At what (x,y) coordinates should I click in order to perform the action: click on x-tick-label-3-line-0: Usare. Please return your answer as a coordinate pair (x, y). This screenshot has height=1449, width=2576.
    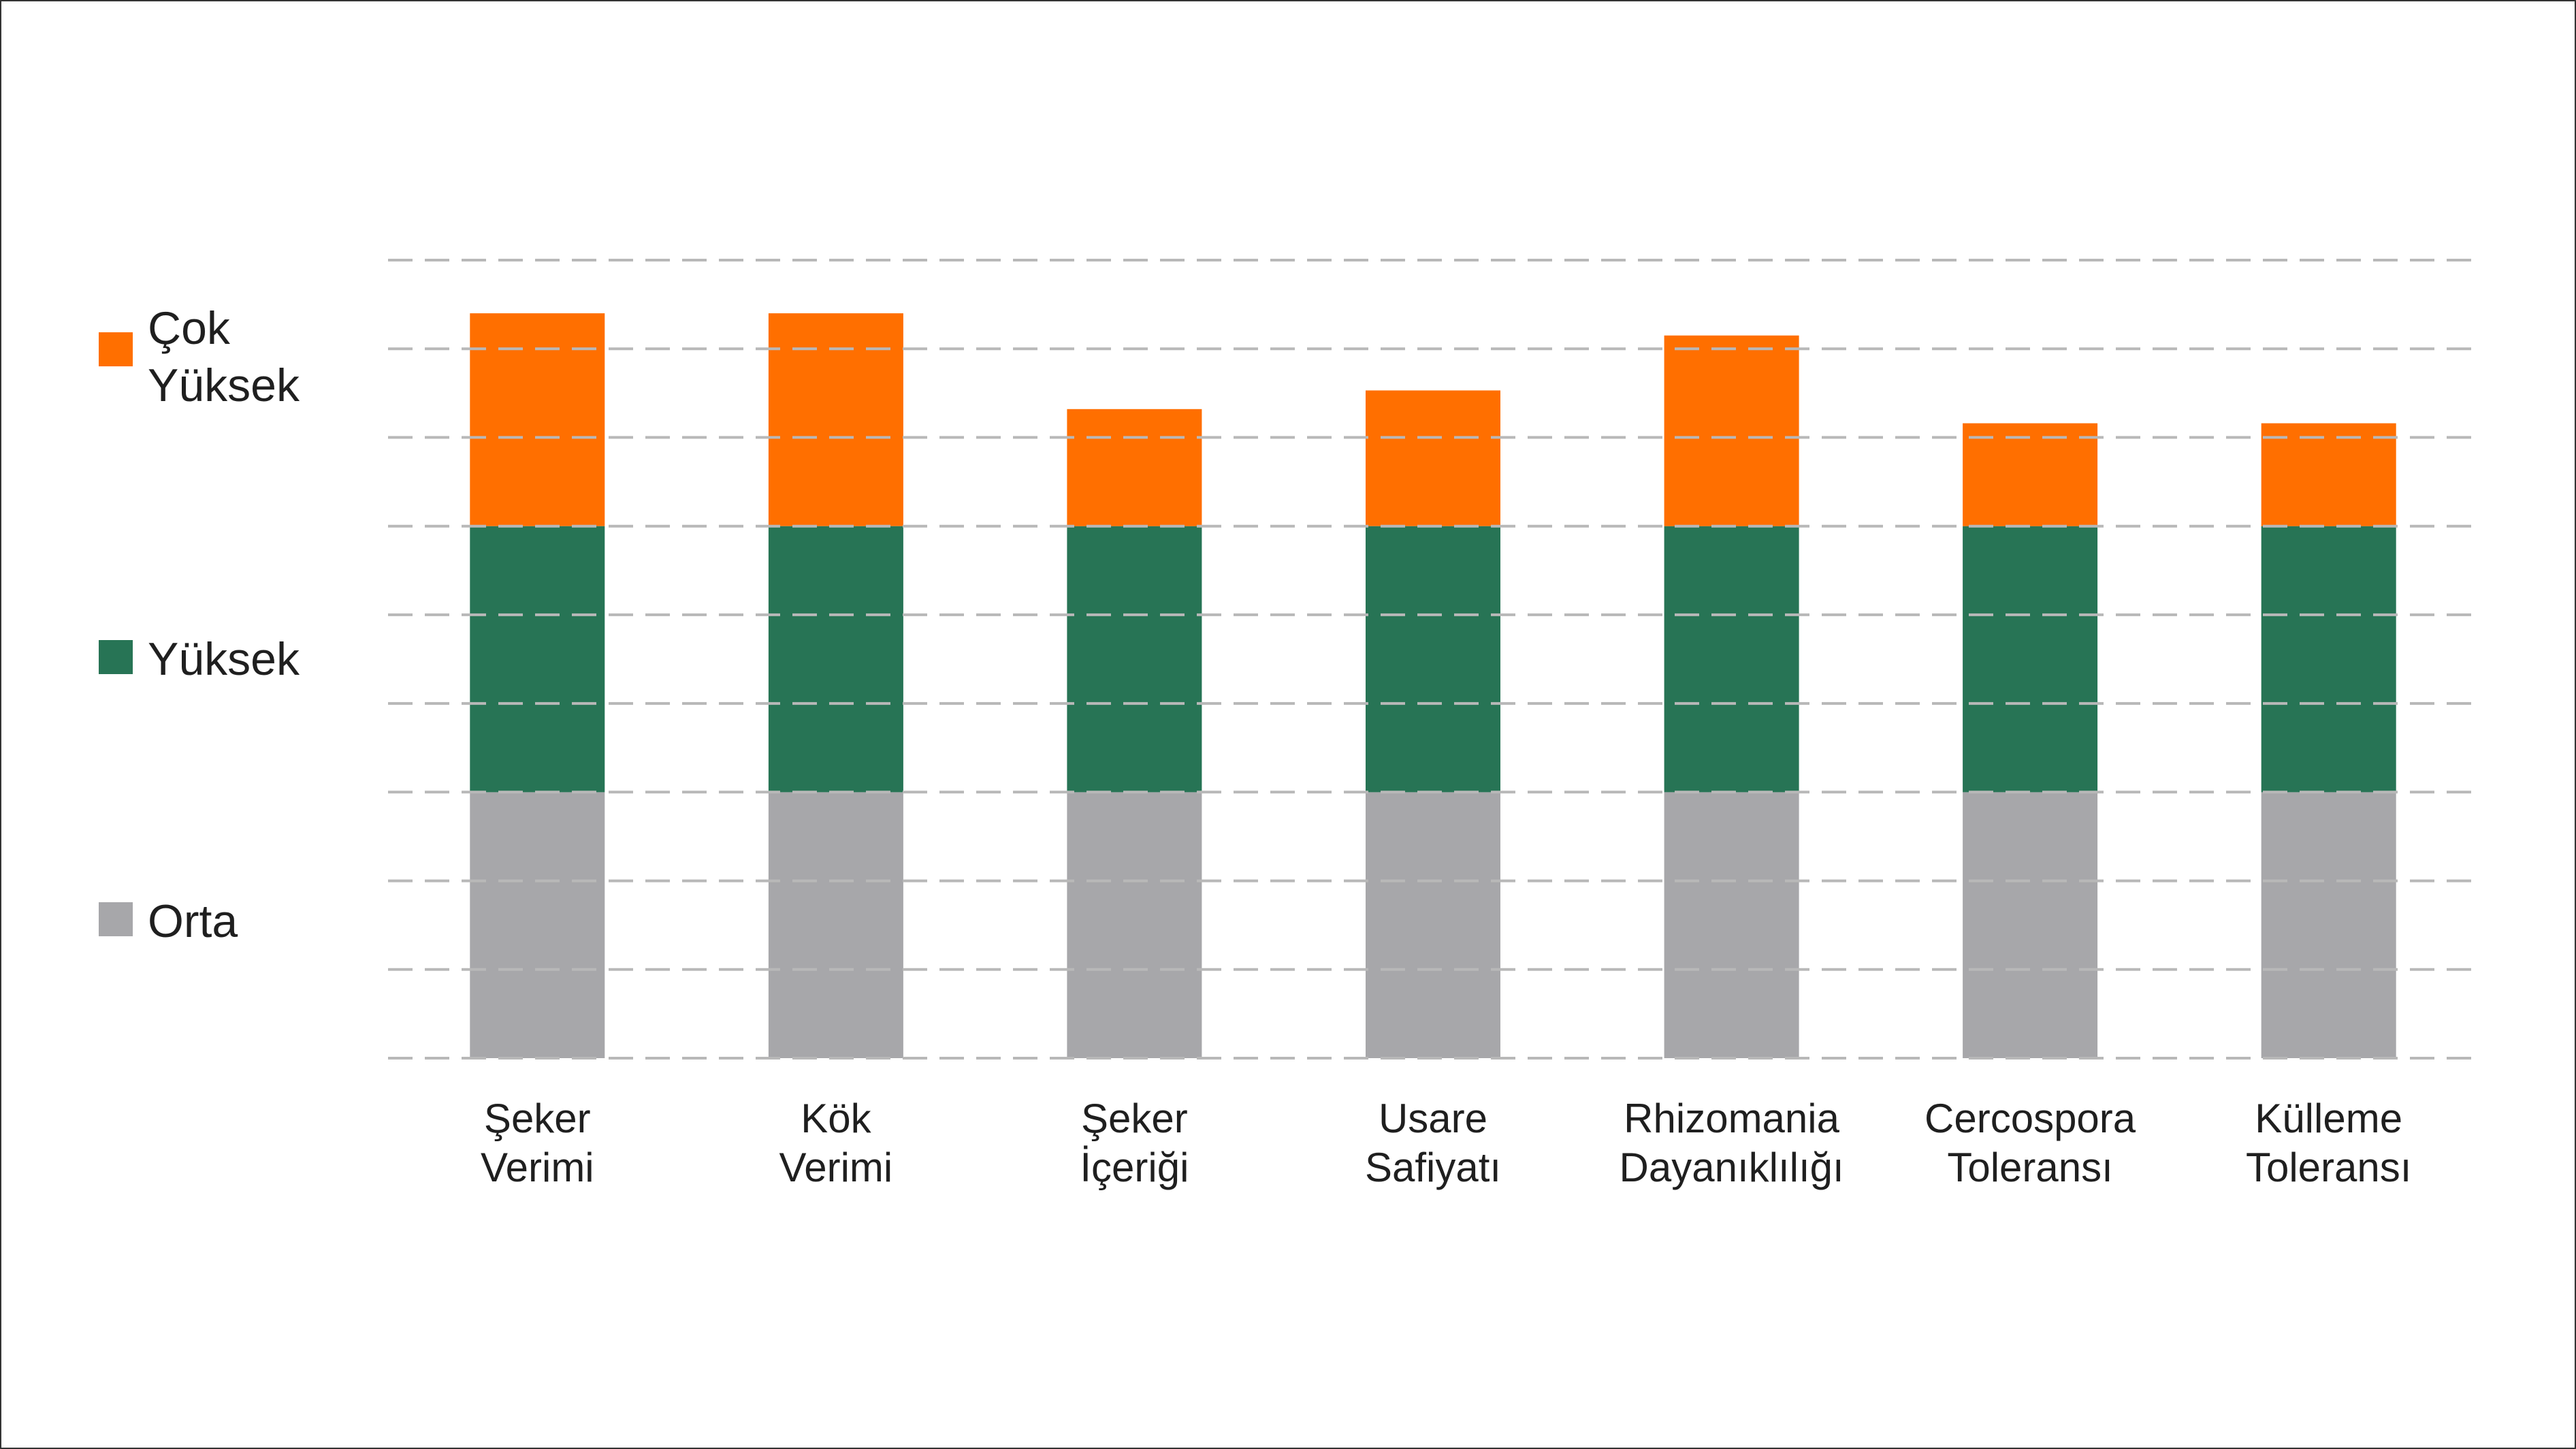
    Looking at the image, I should click on (1433, 1119).